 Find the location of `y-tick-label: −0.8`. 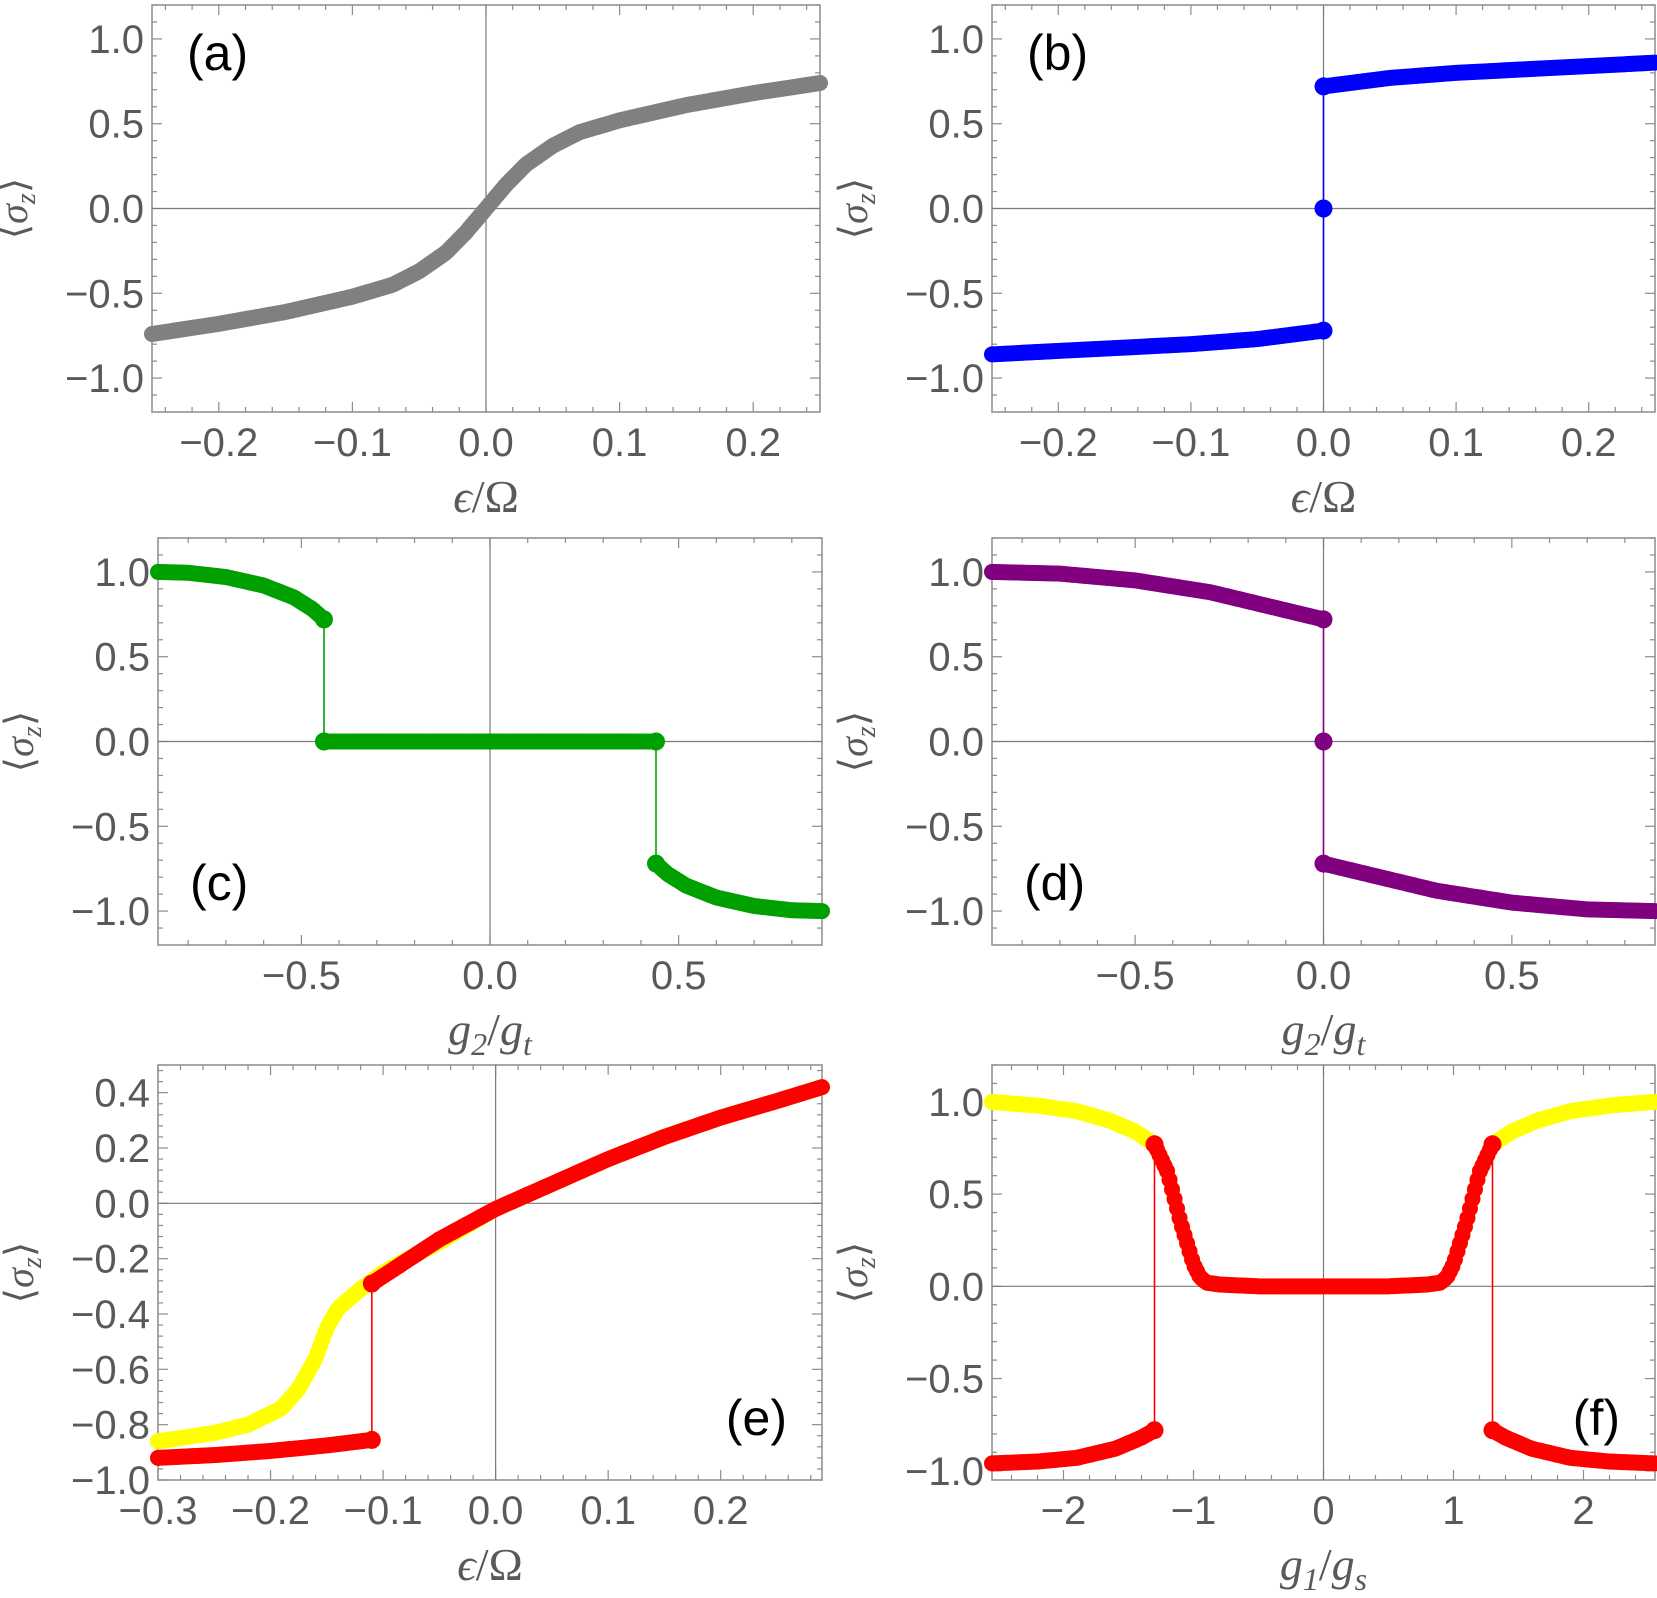

y-tick-label: −0.8 is located at coordinates (110, 1426).